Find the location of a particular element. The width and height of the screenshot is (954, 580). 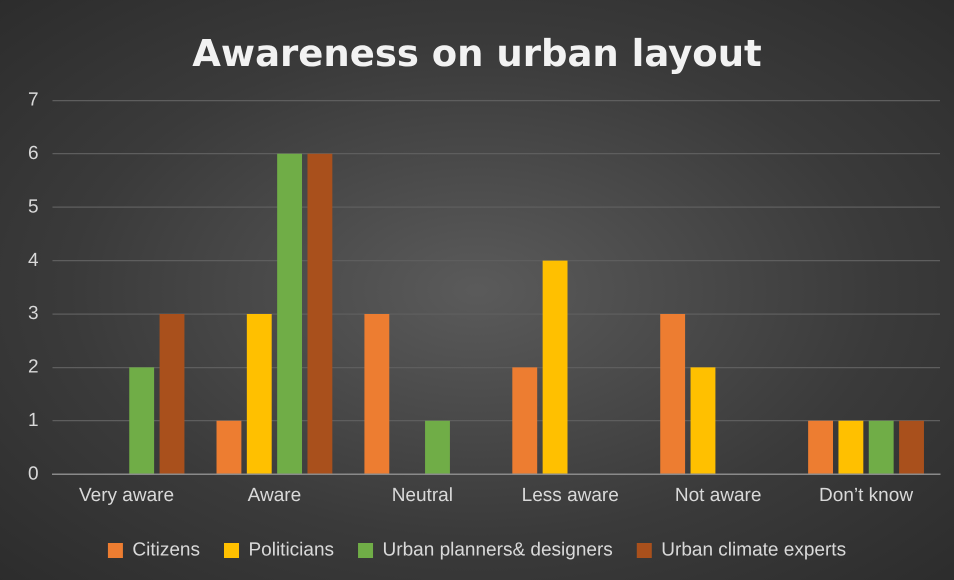

legend-label: Urban planners& designers is located at coordinates (497, 550).